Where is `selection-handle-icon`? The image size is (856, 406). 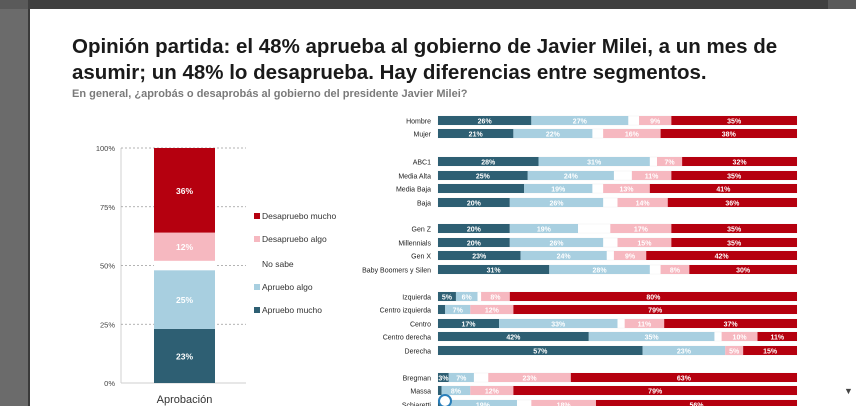
selection-handle-icon is located at coordinates (445, 400).